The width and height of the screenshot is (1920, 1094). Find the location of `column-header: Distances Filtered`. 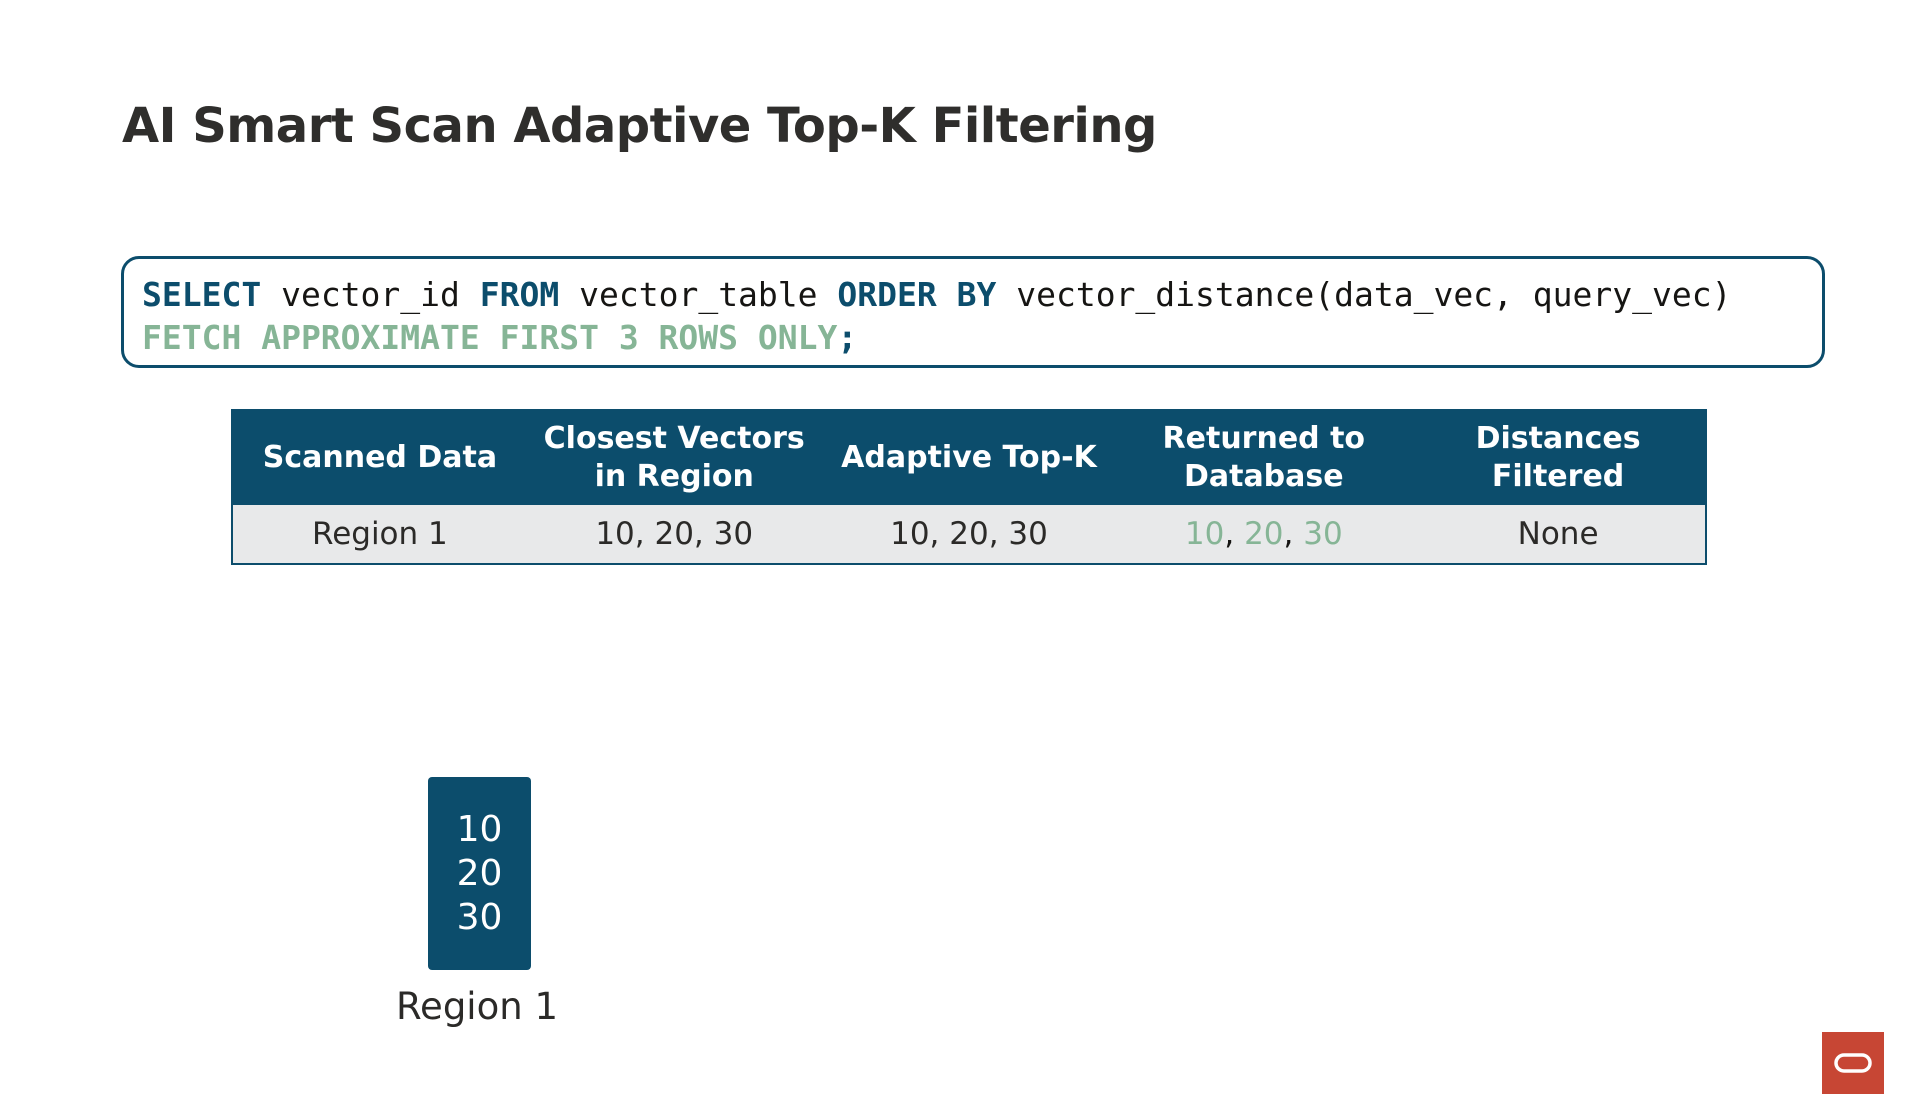

column-header: Distances Filtered is located at coordinates (1558, 457).